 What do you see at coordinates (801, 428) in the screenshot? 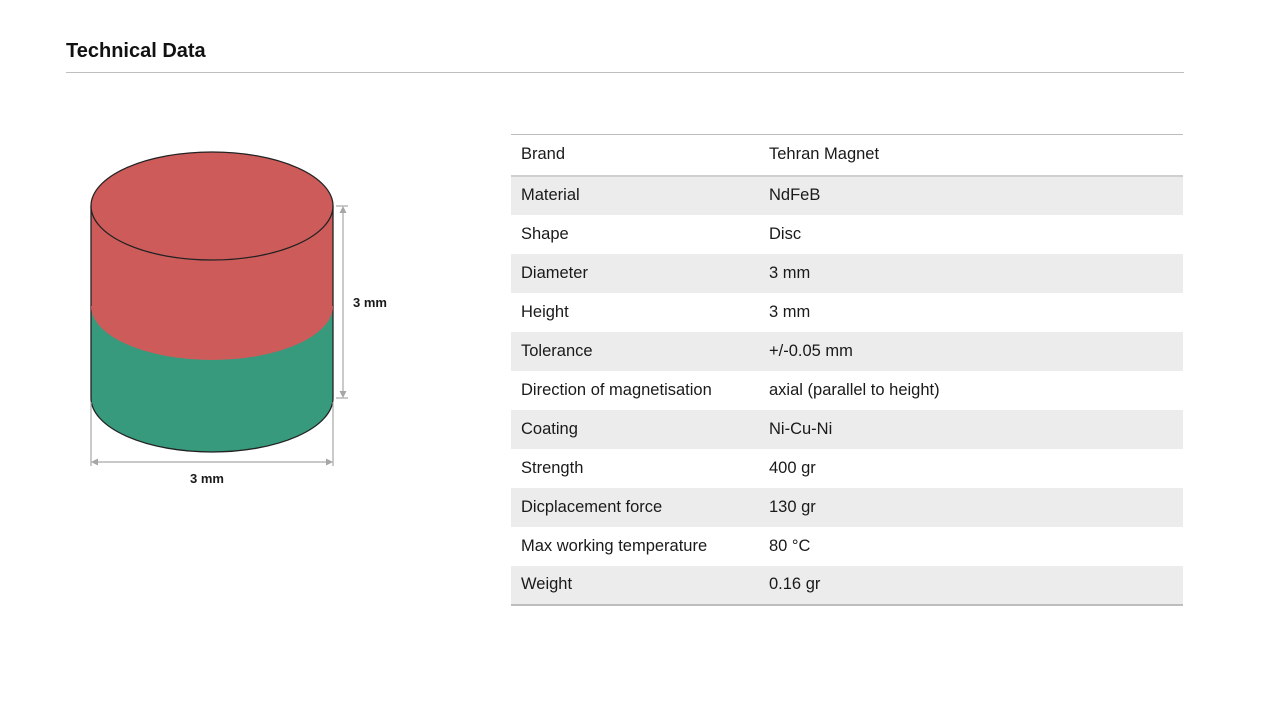
I see `spec-value: Ni-Cu-Ni` at bounding box center [801, 428].